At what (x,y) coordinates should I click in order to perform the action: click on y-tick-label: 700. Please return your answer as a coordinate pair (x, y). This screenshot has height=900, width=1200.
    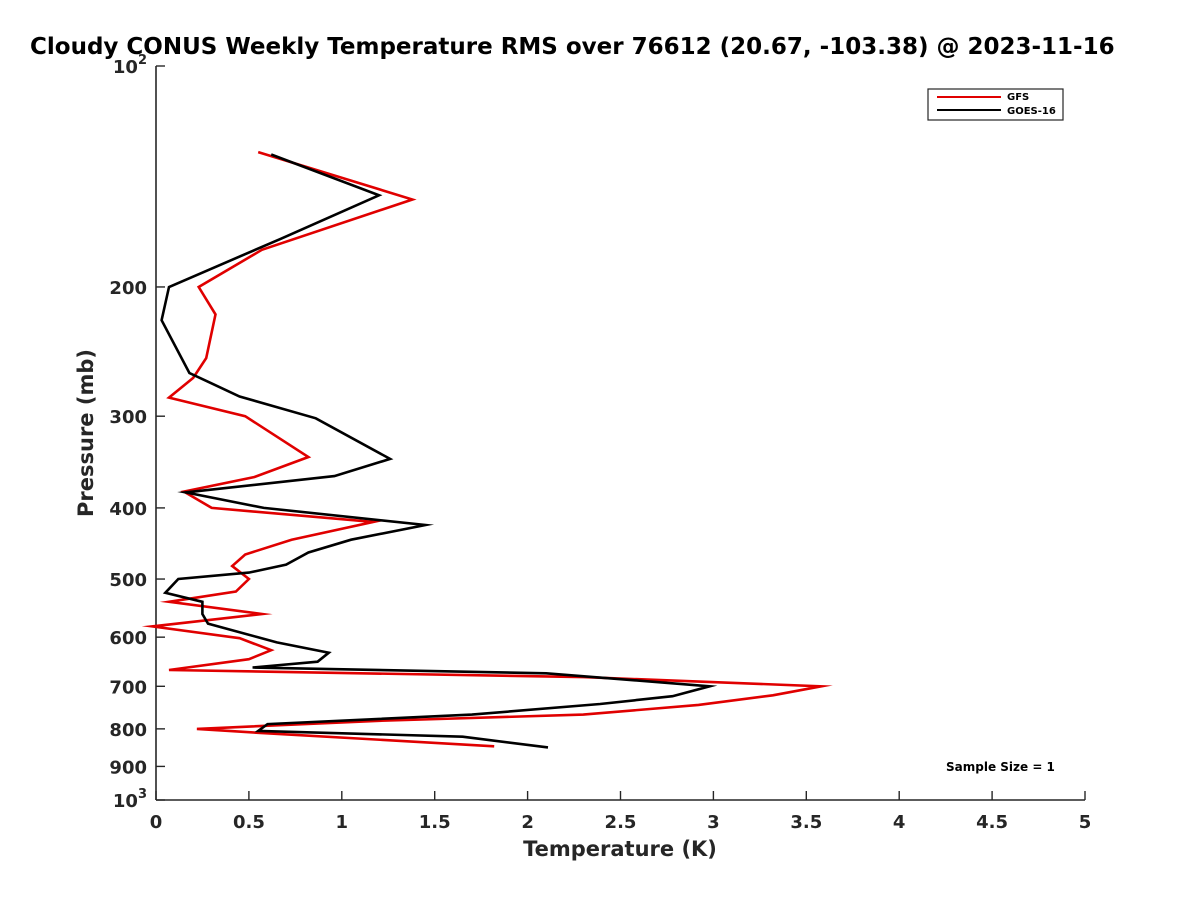
    Looking at the image, I should click on (128, 687).